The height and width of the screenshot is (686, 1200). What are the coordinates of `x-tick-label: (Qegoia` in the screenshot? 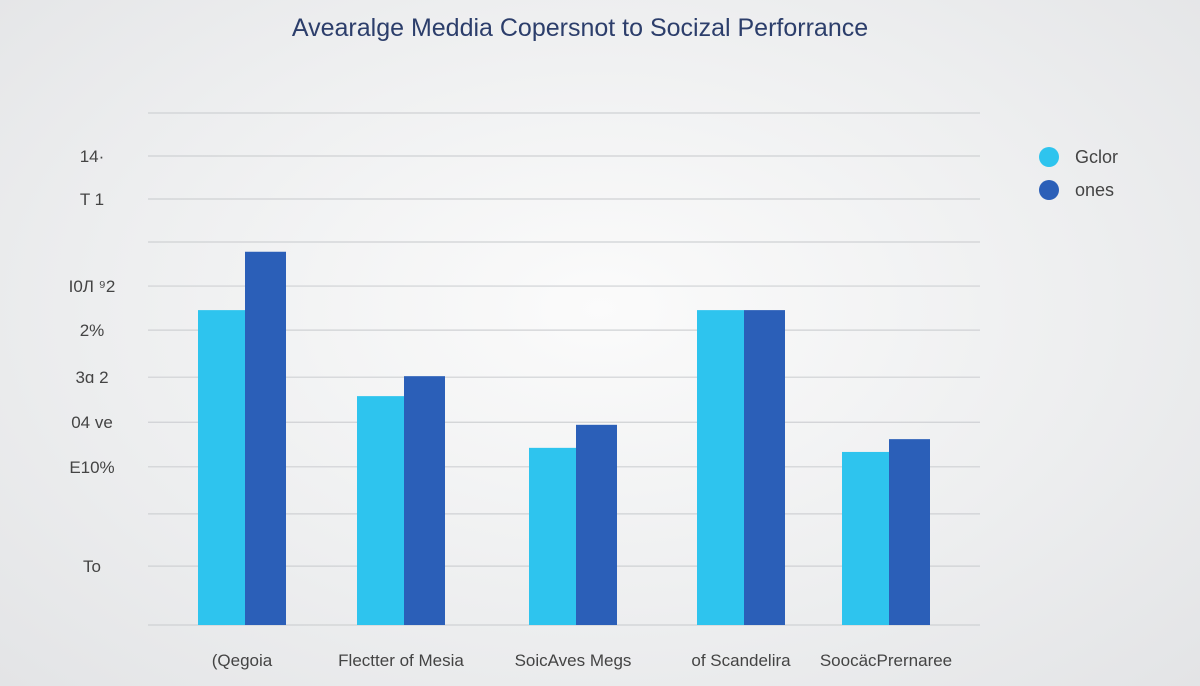 It's located at (242, 660).